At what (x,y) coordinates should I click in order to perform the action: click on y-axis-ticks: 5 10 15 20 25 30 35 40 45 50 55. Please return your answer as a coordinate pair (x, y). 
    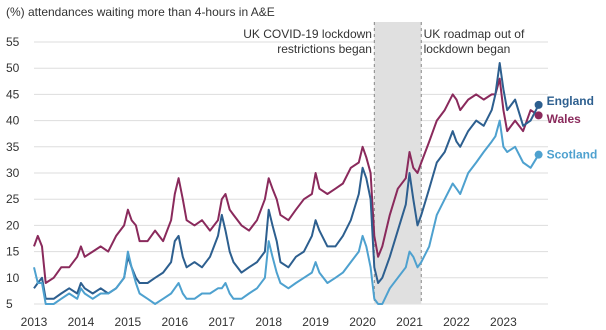
    Looking at the image, I should click on (13, 173).